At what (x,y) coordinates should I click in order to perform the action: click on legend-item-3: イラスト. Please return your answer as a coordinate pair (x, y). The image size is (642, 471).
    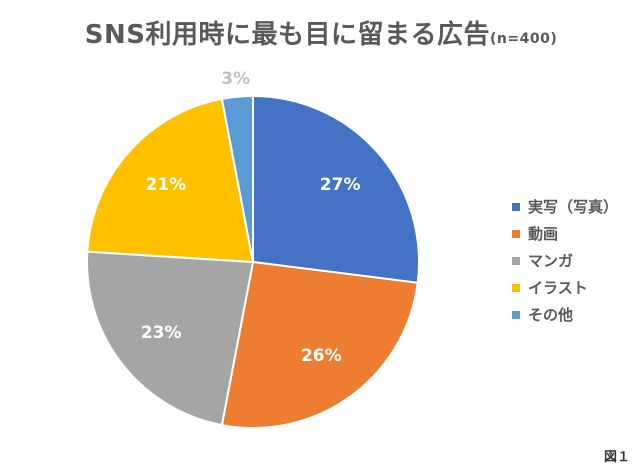
    Looking at the image, I should click on (565, 287).